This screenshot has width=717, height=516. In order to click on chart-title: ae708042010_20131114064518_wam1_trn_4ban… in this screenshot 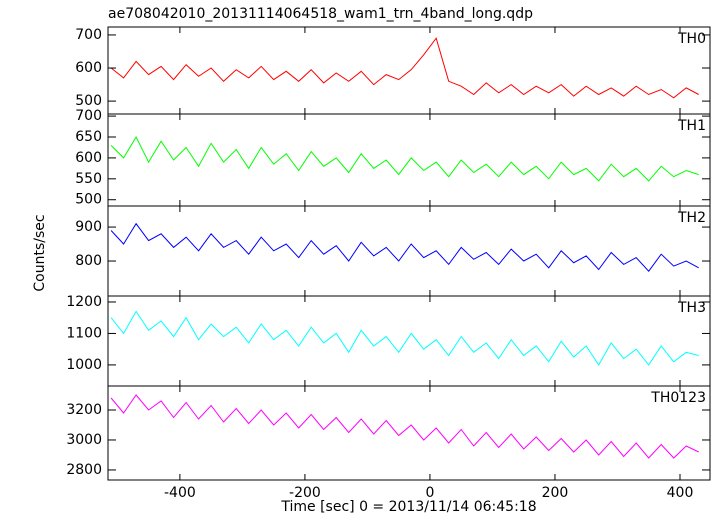, I will do `click(320, 14)`.